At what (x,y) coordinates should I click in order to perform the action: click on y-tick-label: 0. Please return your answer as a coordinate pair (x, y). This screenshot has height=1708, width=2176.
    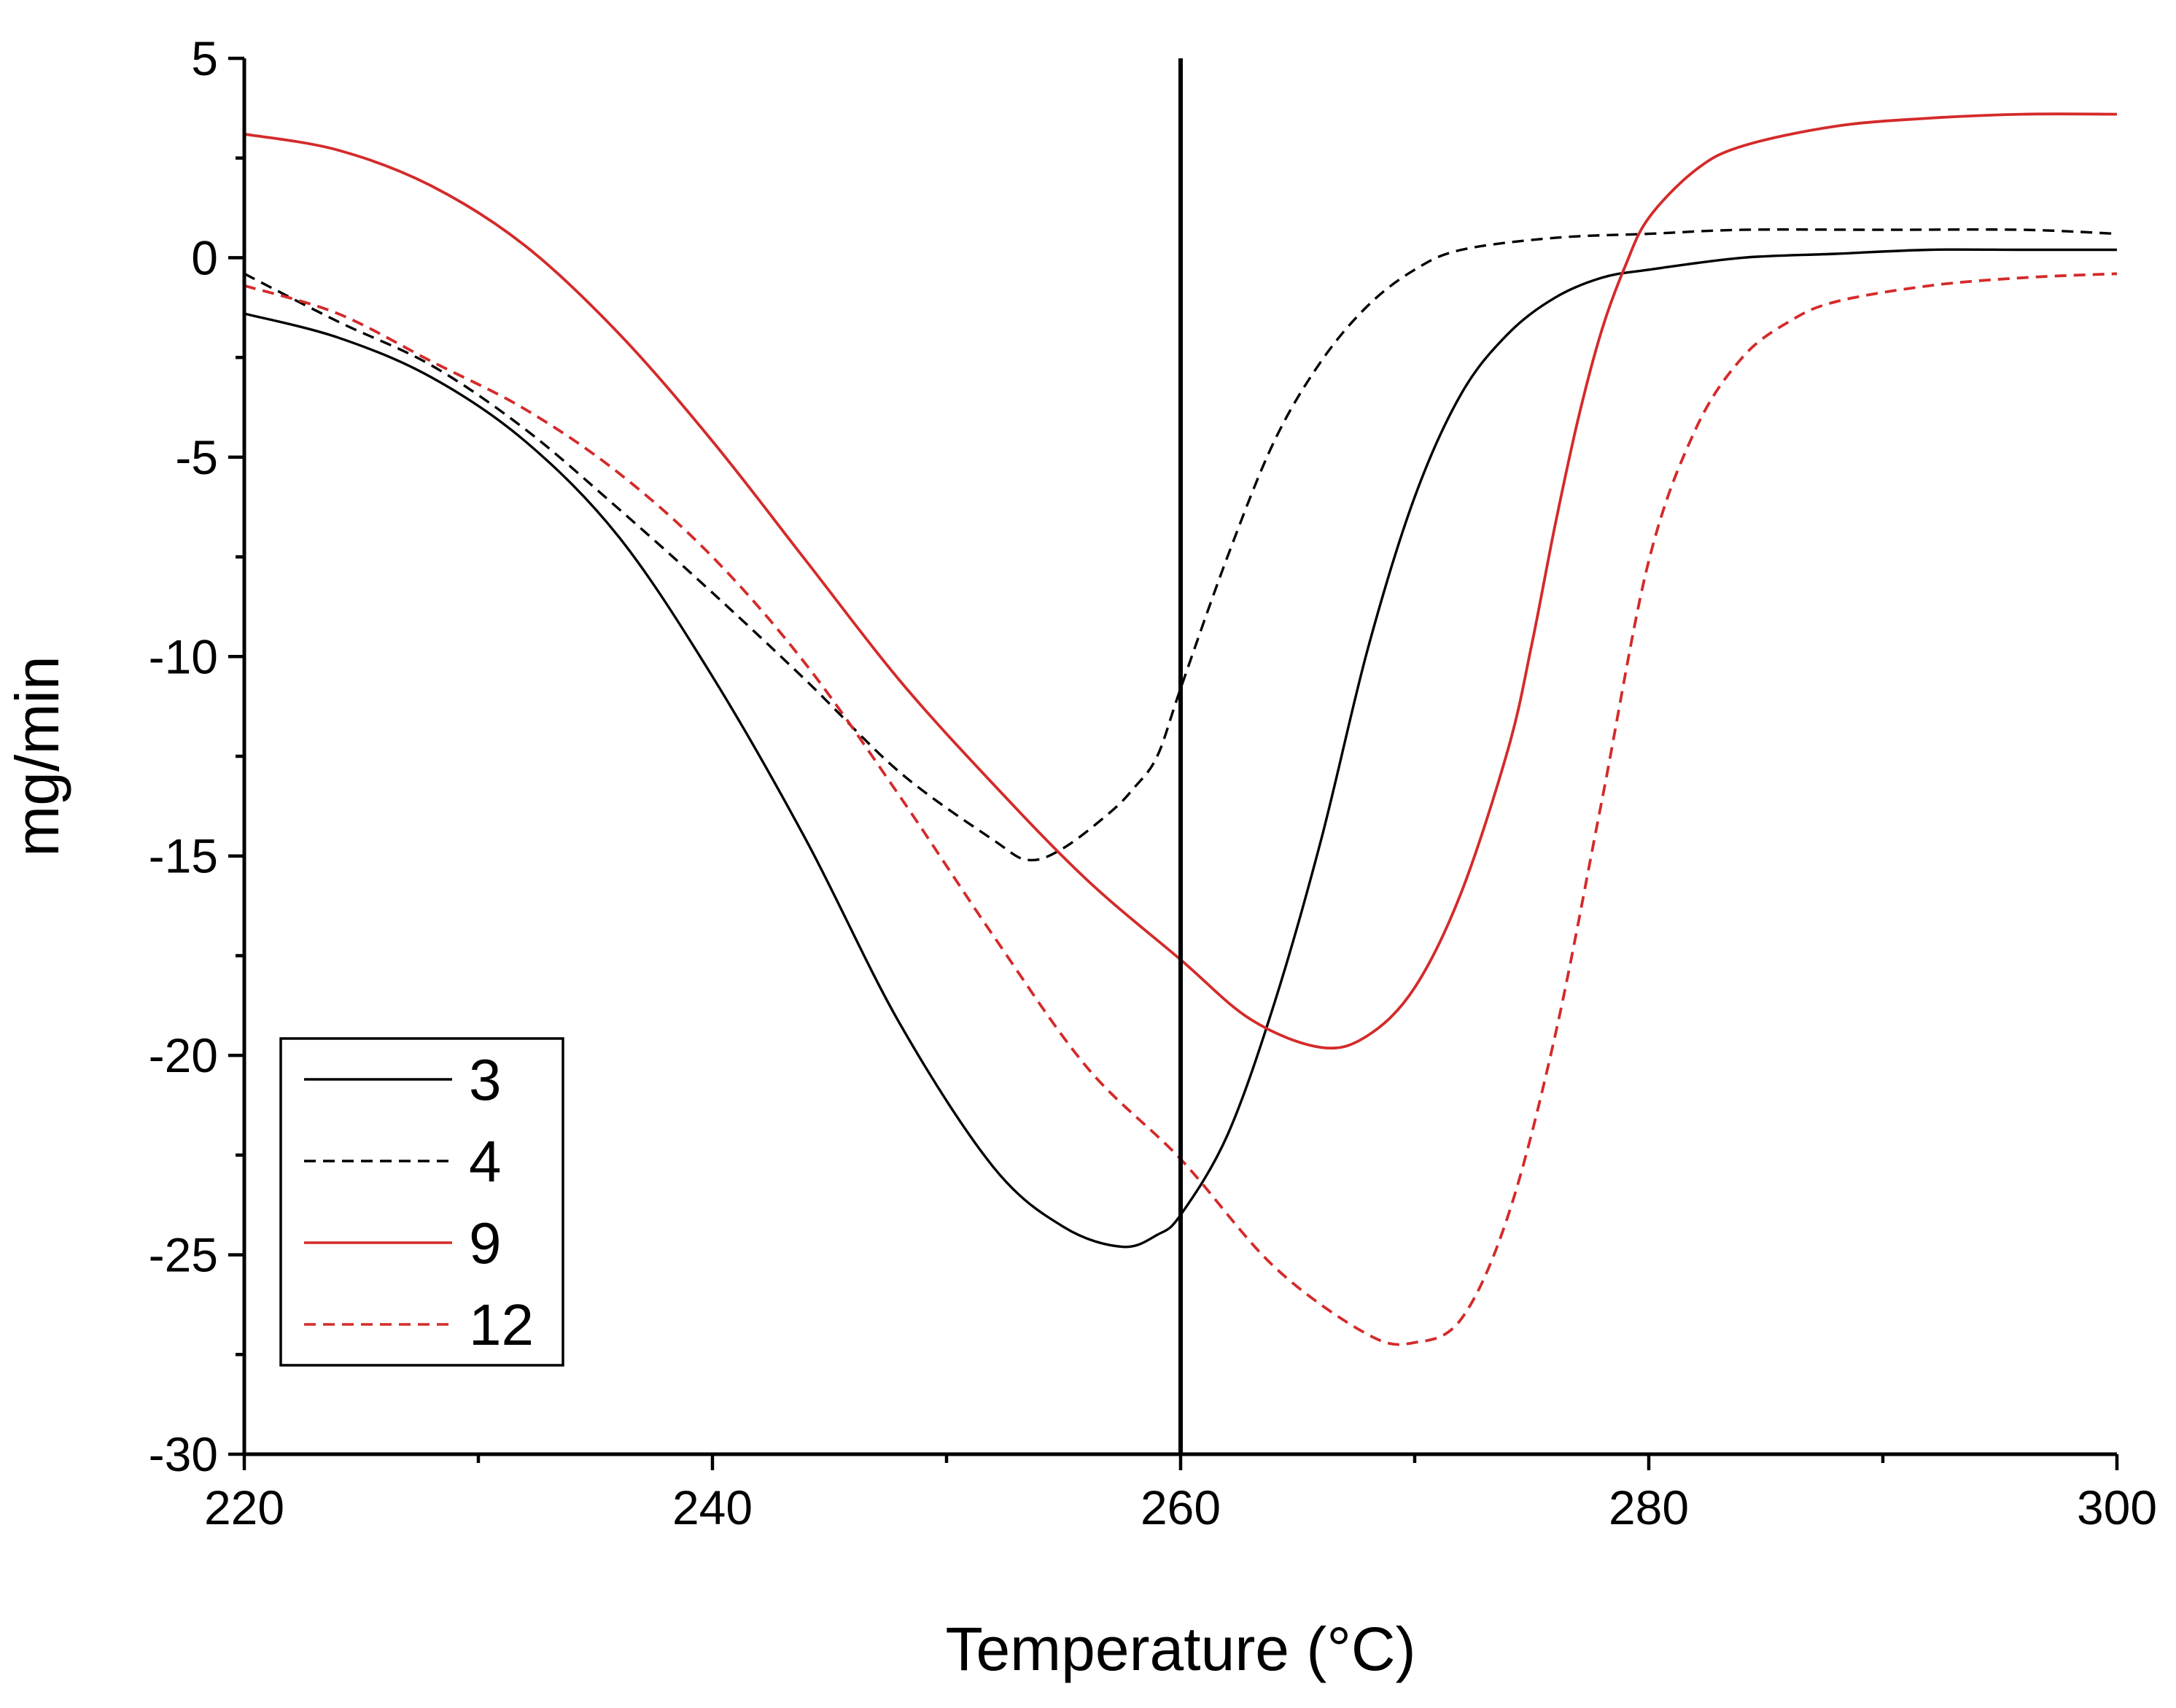
    Looking at the image, I should click on (205, 257).